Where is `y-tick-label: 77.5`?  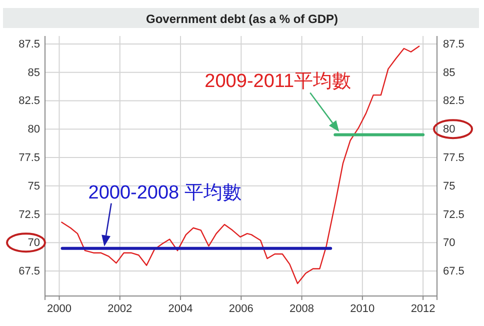 y-tick-label: 77.5 is located at coordinates (29, 158).